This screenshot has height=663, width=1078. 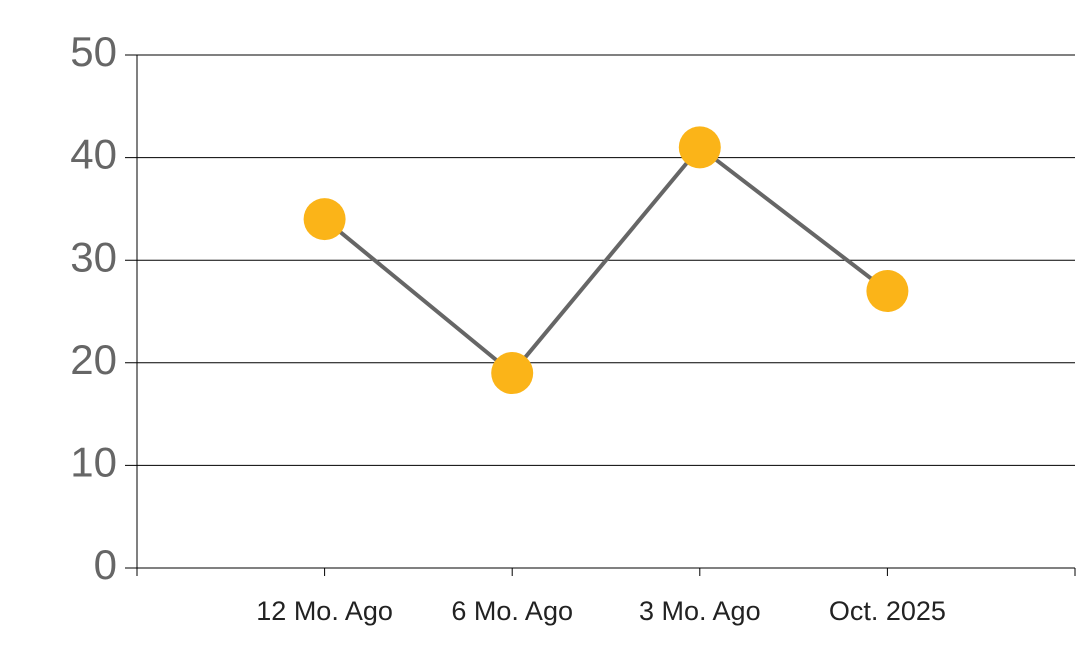 What do you see at coordinates (700, 611) in the screenshot?
I see `x-tick-label: 3 Mo. Ago` at bounding box center [700, 611].